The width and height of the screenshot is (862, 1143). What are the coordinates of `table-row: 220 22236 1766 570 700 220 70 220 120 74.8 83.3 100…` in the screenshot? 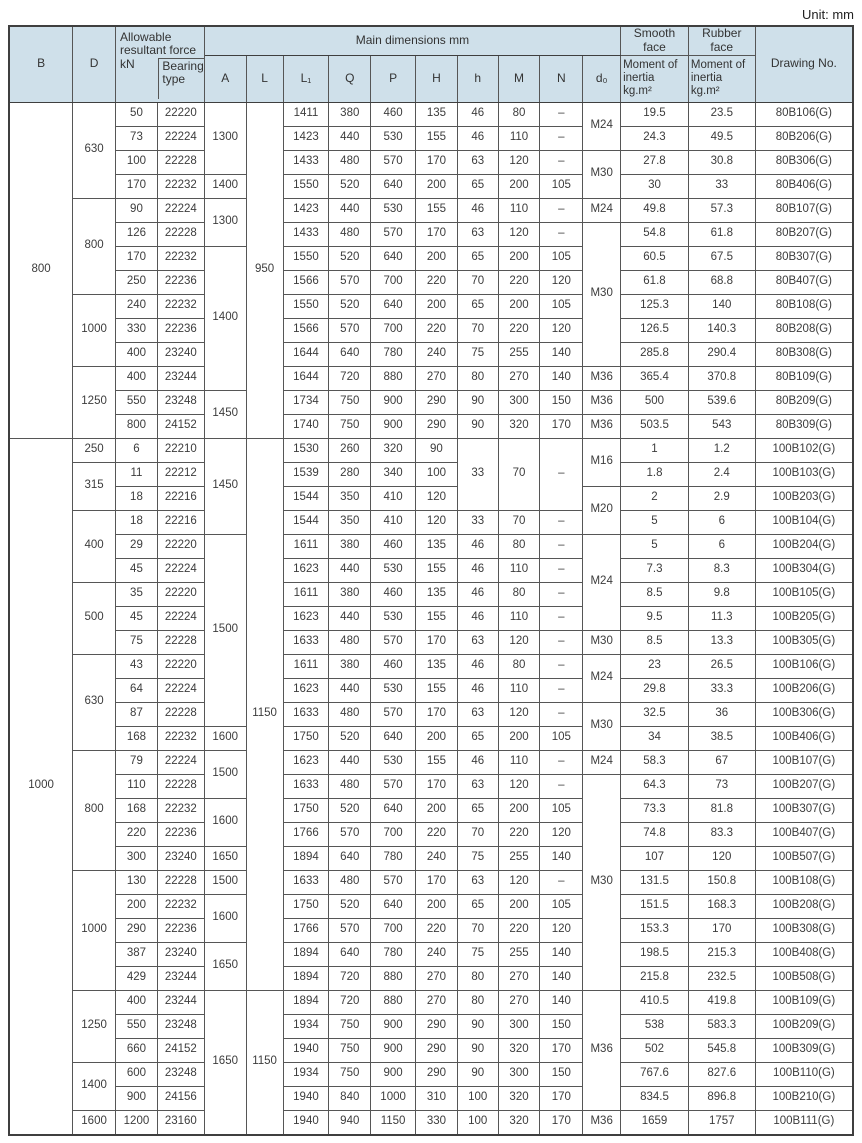 It's located at (431, 834).